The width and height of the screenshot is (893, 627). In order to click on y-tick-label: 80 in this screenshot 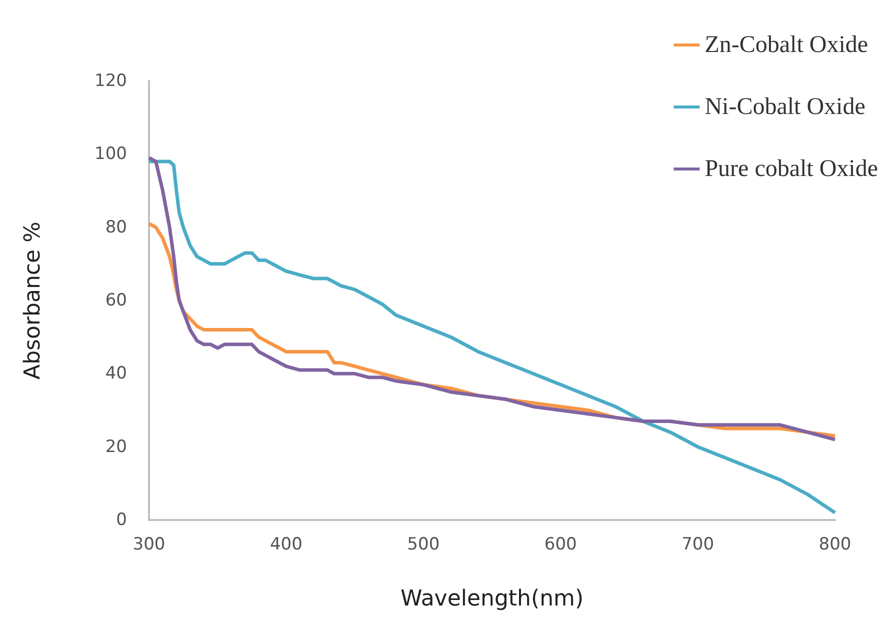, I will do `click(116, 227)`.